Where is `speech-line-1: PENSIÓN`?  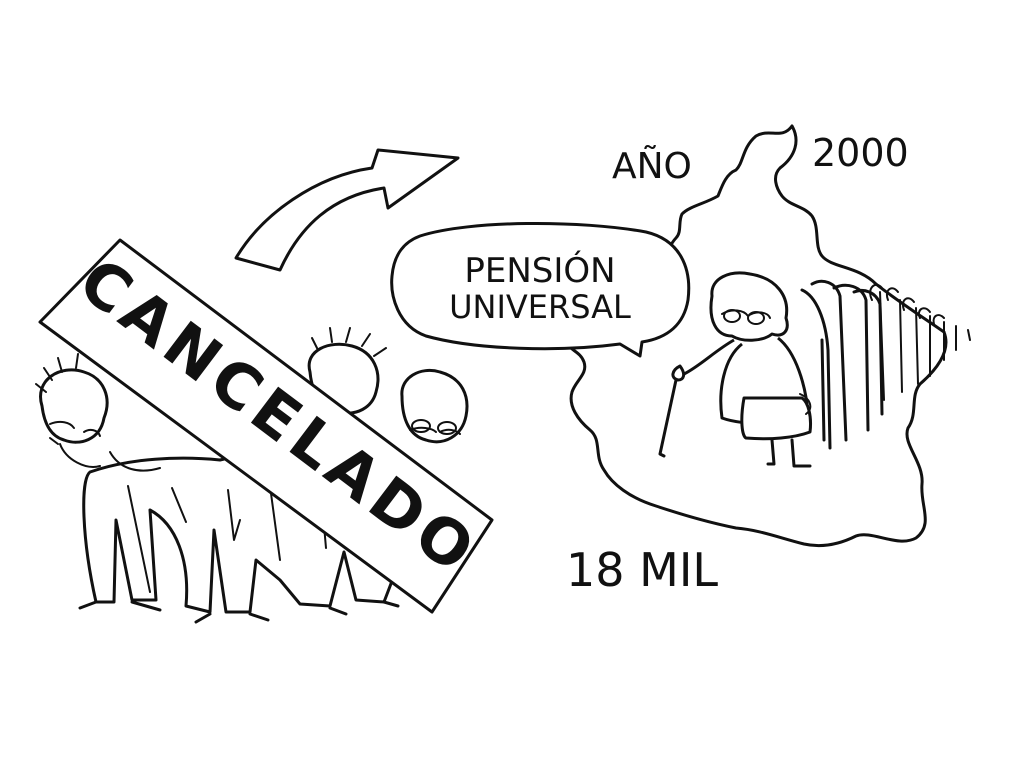 speech-line-1: PENSIÓN is located at coordinates (539, 270).